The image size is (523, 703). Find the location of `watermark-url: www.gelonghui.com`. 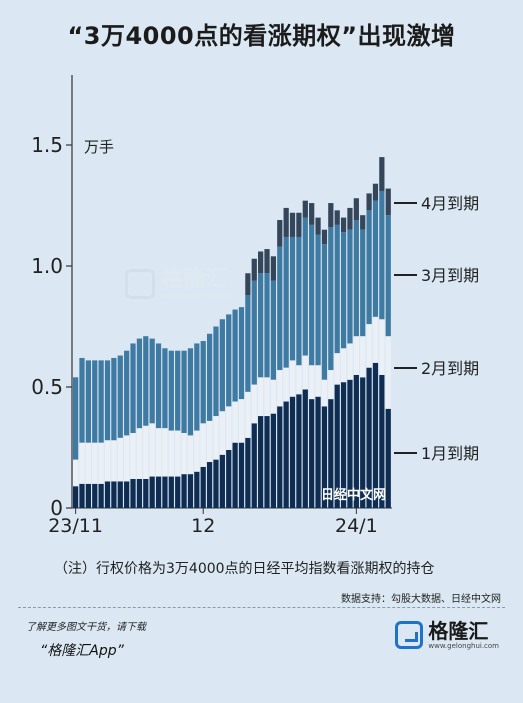

watermark-url: www.gelonghui.com is located at coordinates (196, 296).